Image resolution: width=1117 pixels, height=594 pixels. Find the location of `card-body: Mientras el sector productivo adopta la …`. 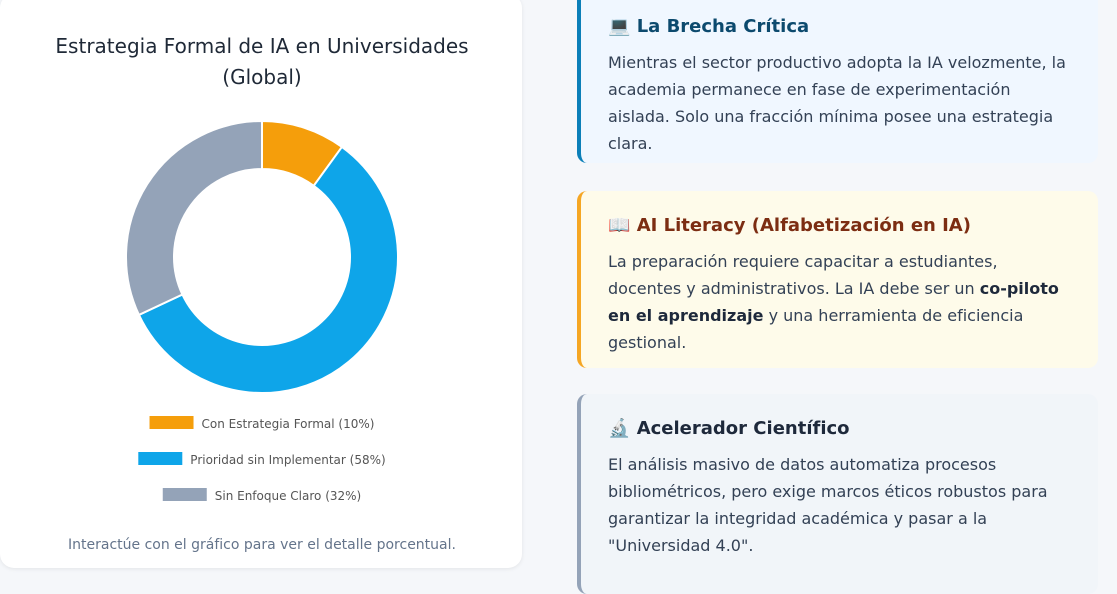

card-body: Mientras el sector productivo adopta la … is located at coordinates (838, 103).